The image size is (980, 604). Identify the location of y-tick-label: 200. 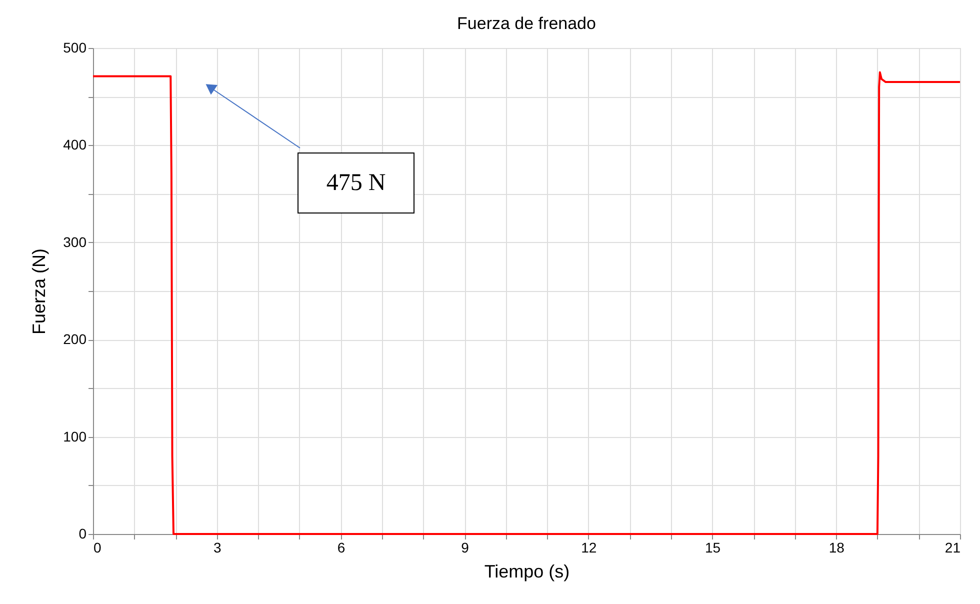
(75, 339).